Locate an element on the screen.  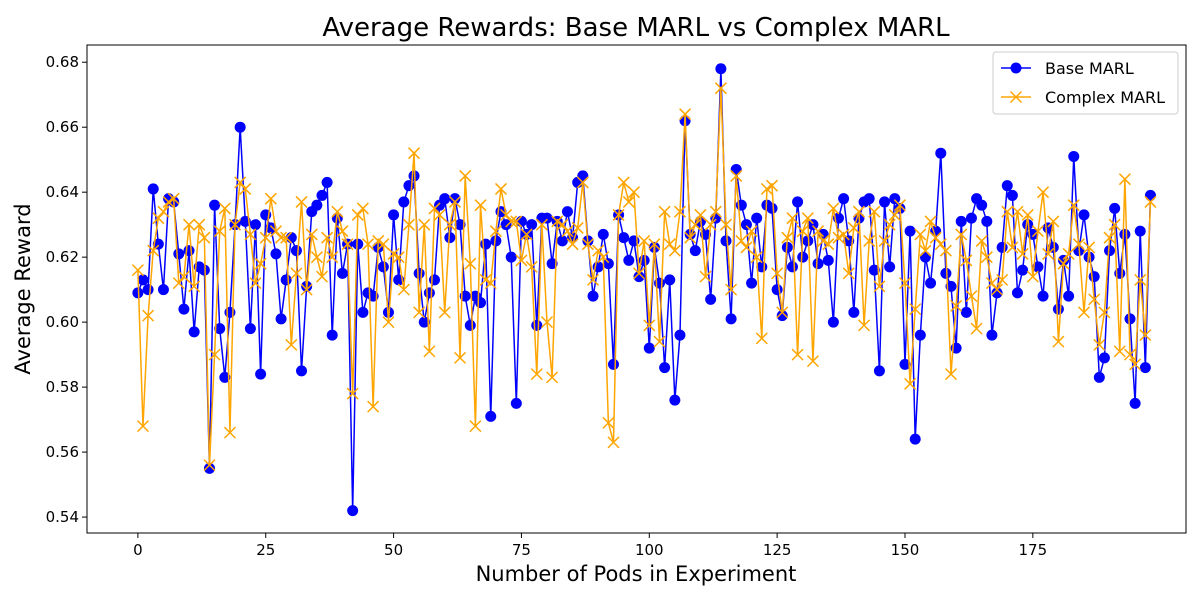
legend-label: Base MARL is located at coordinates (1089, 68).